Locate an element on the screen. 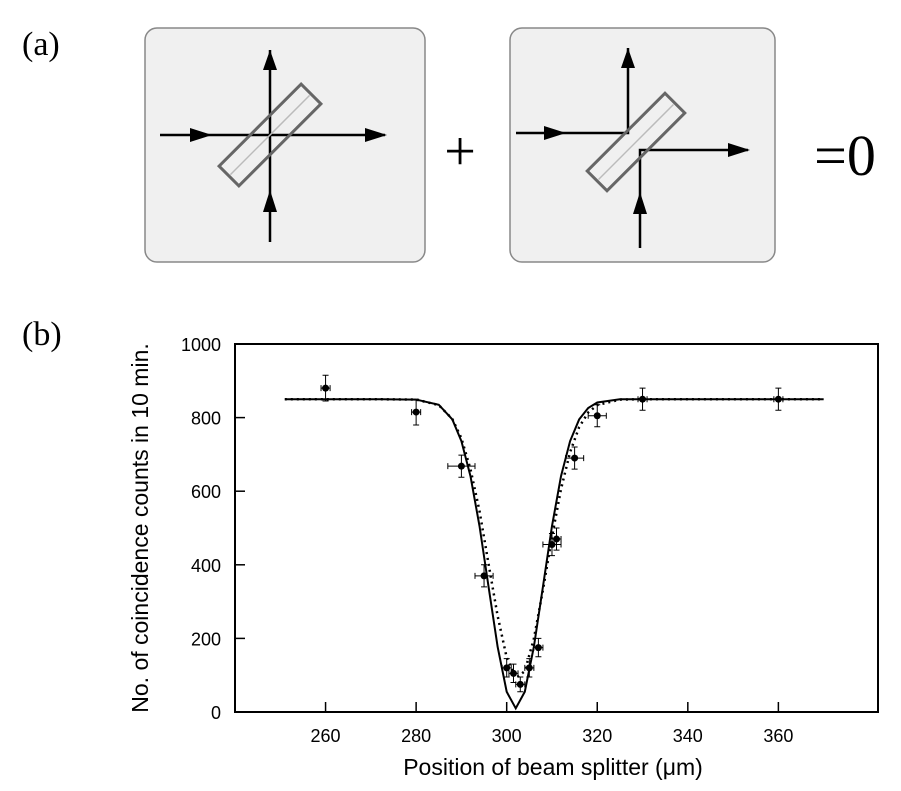 Image resolution: width=901 pixels, height=791 pixels. x-tick-label: 320 is located at coordinates (597, 736).